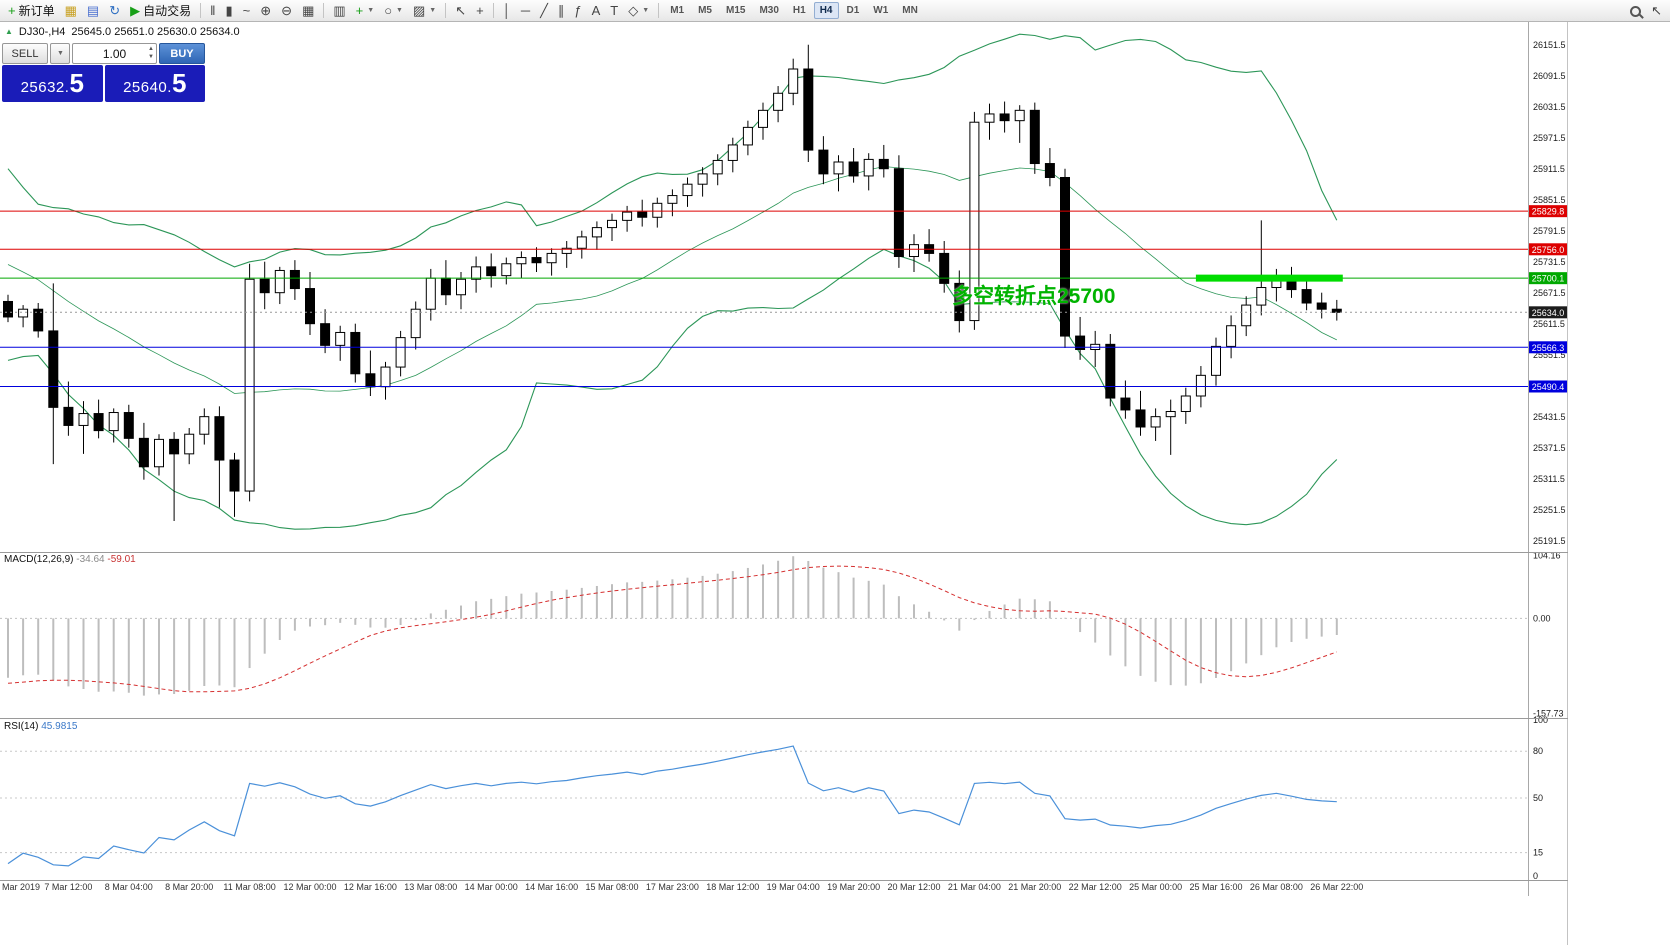  I want to click on rsi-pane-header: RSI(14) 45.9815, so click(40, 726).